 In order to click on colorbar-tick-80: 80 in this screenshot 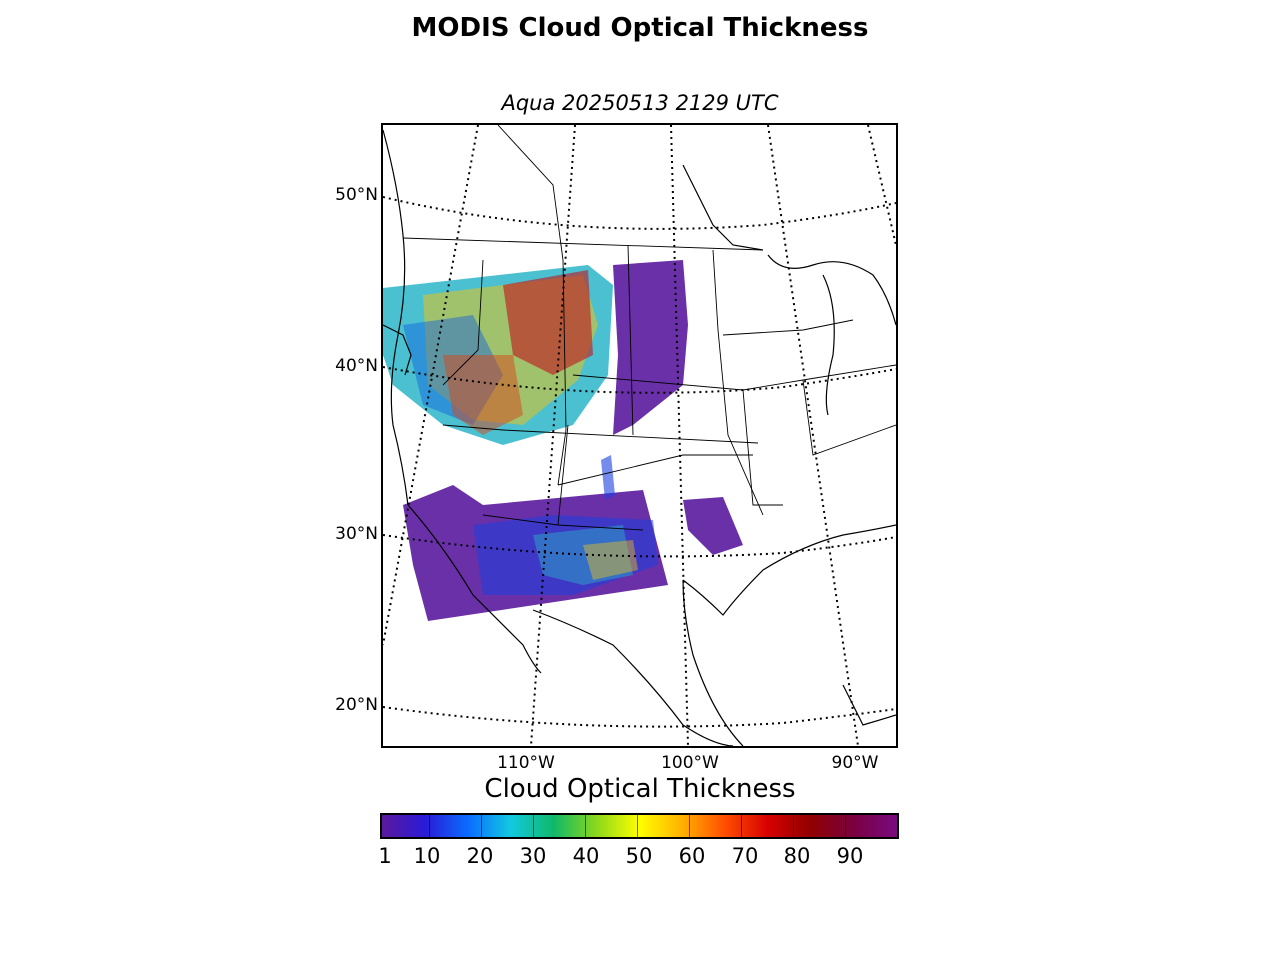, I will do `click(797, 856)`.